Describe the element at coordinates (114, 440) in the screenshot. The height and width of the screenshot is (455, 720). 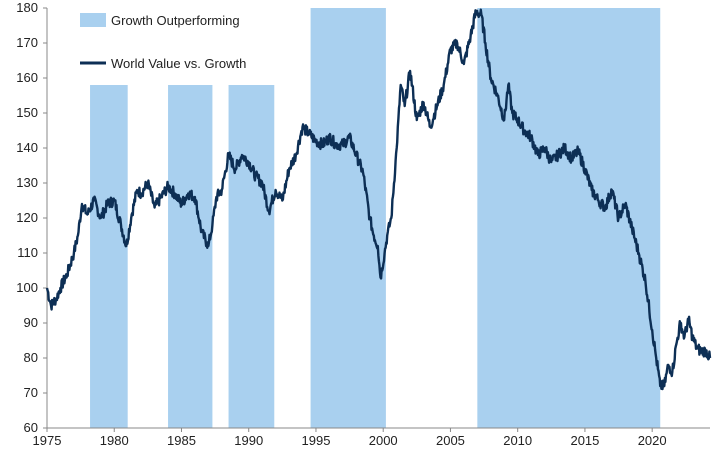
I see `x-tick-label: 1980` at that location.